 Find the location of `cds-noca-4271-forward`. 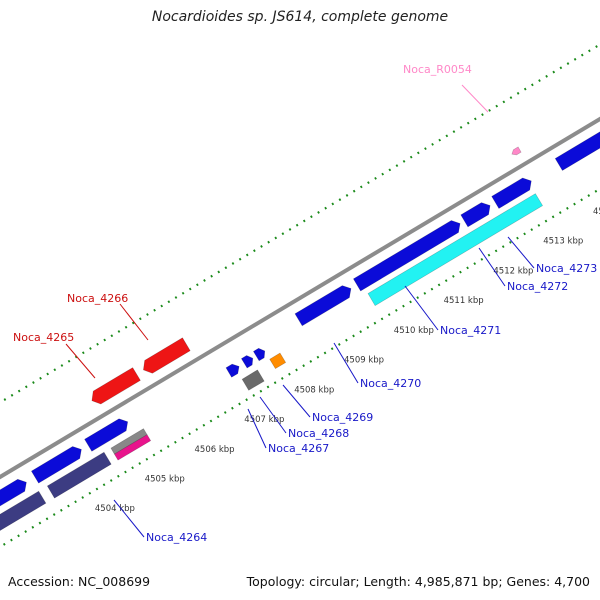

cds-noca-4271-forward is located at coordinates (406, 256).